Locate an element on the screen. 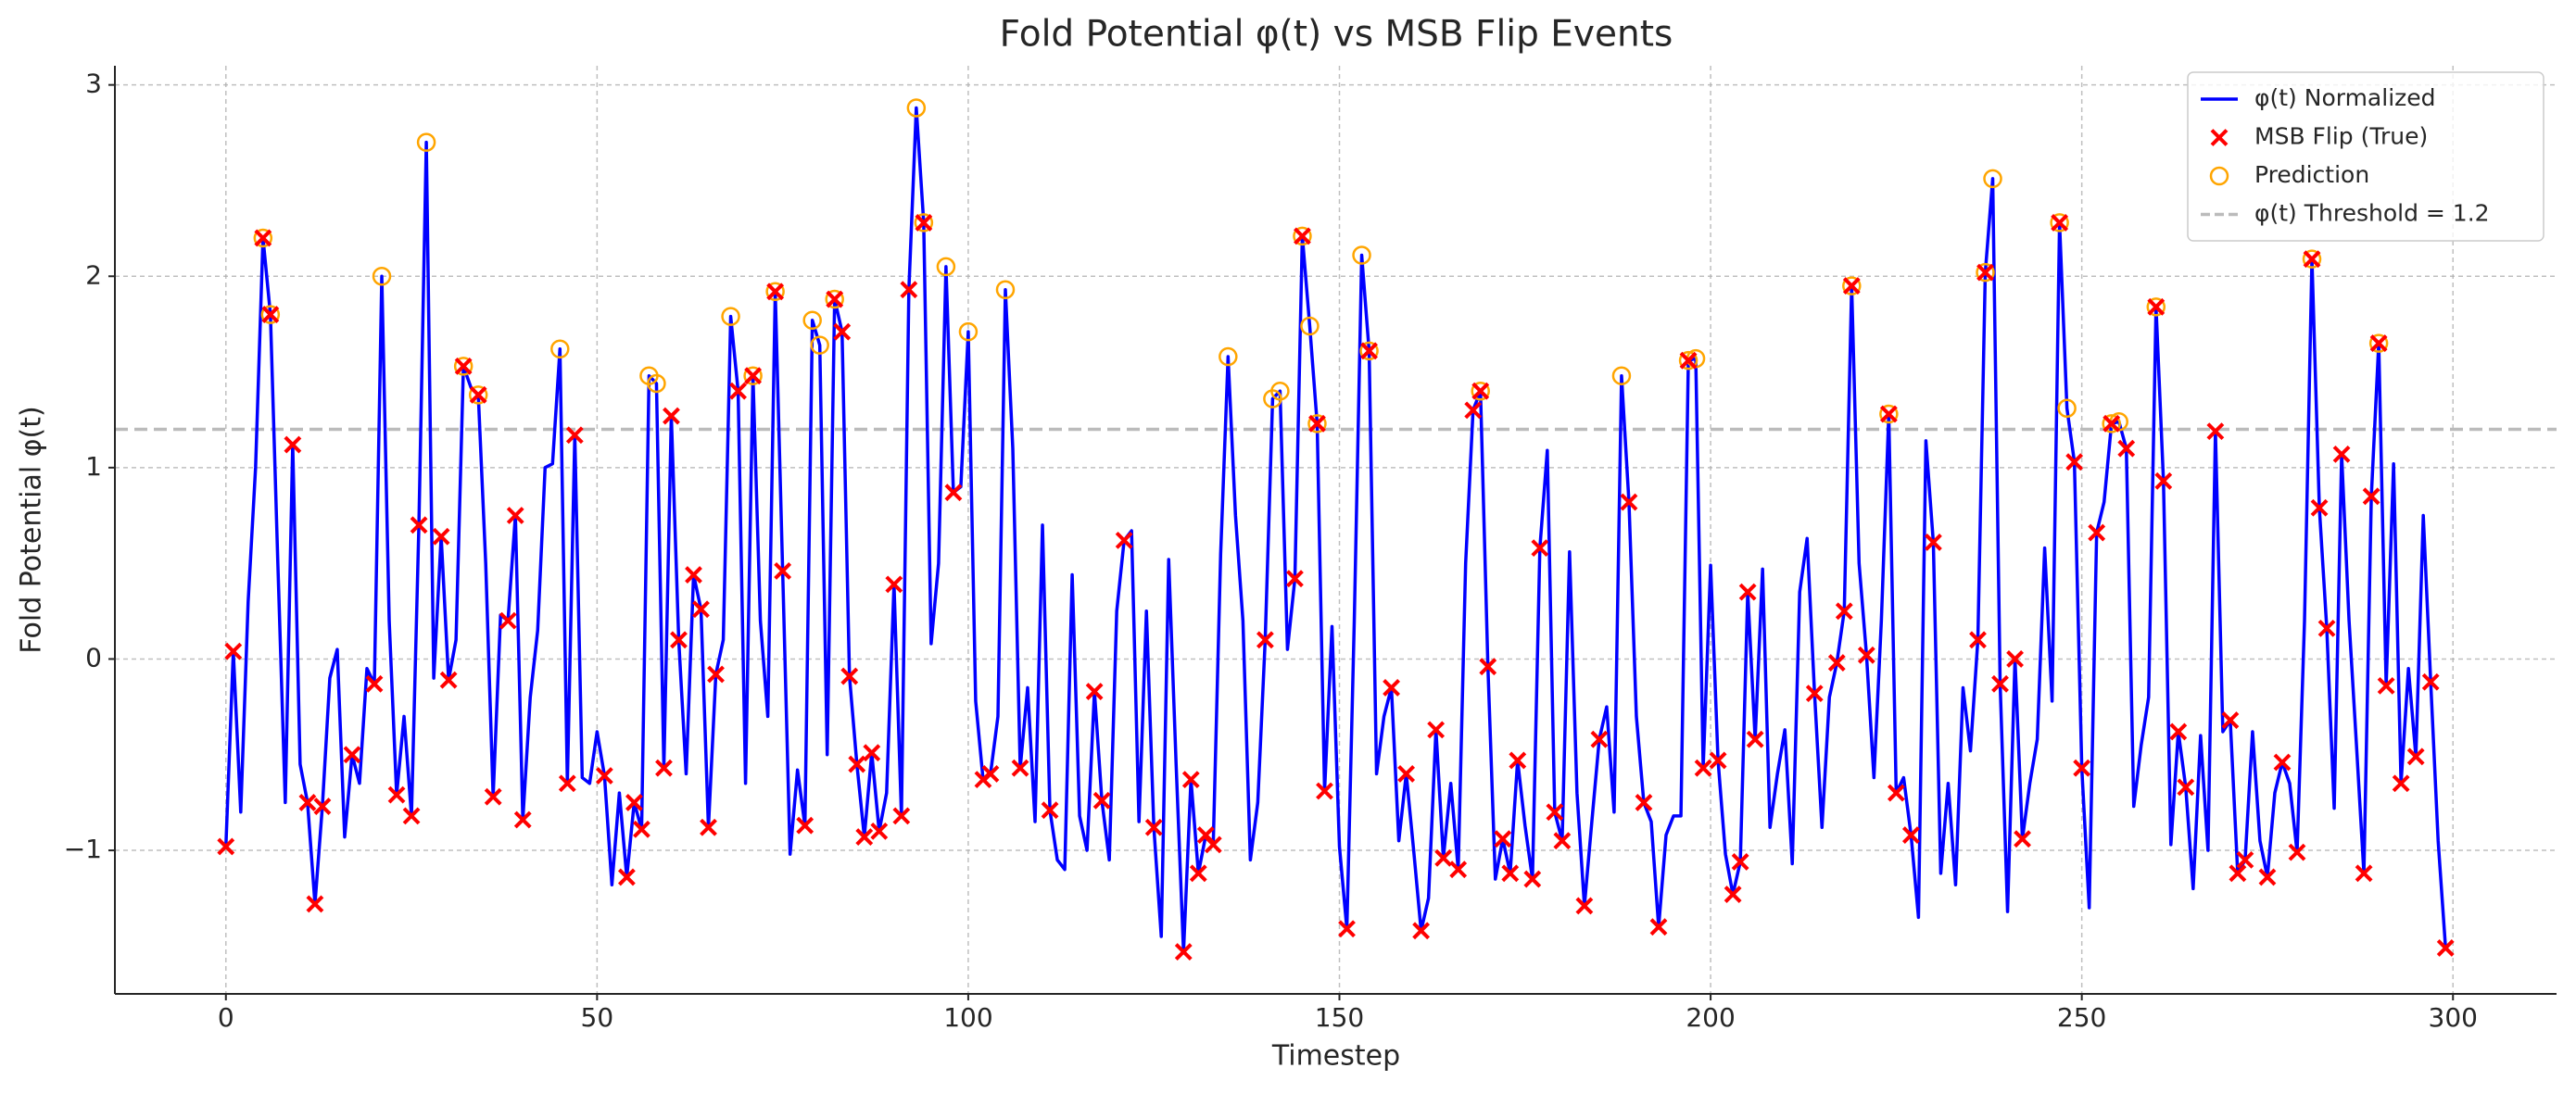  y-tick-label: −1 is located at coordinates (83, 849).